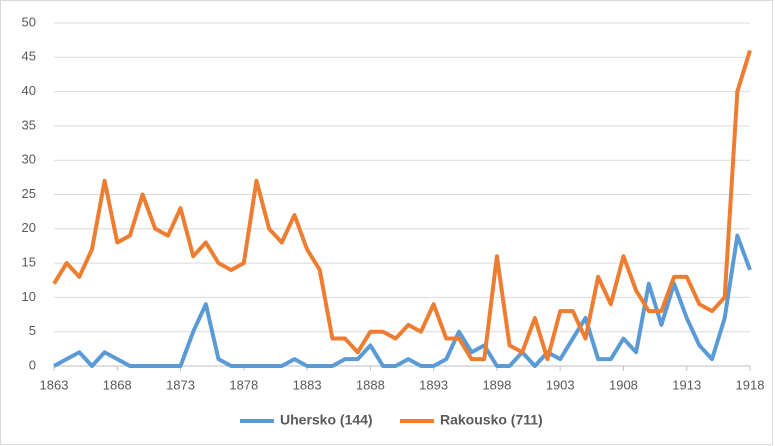 Image resolution: width=775 pixels, height=446 pixels. I want to click on y-tick-label: 30, so click(29, 159).